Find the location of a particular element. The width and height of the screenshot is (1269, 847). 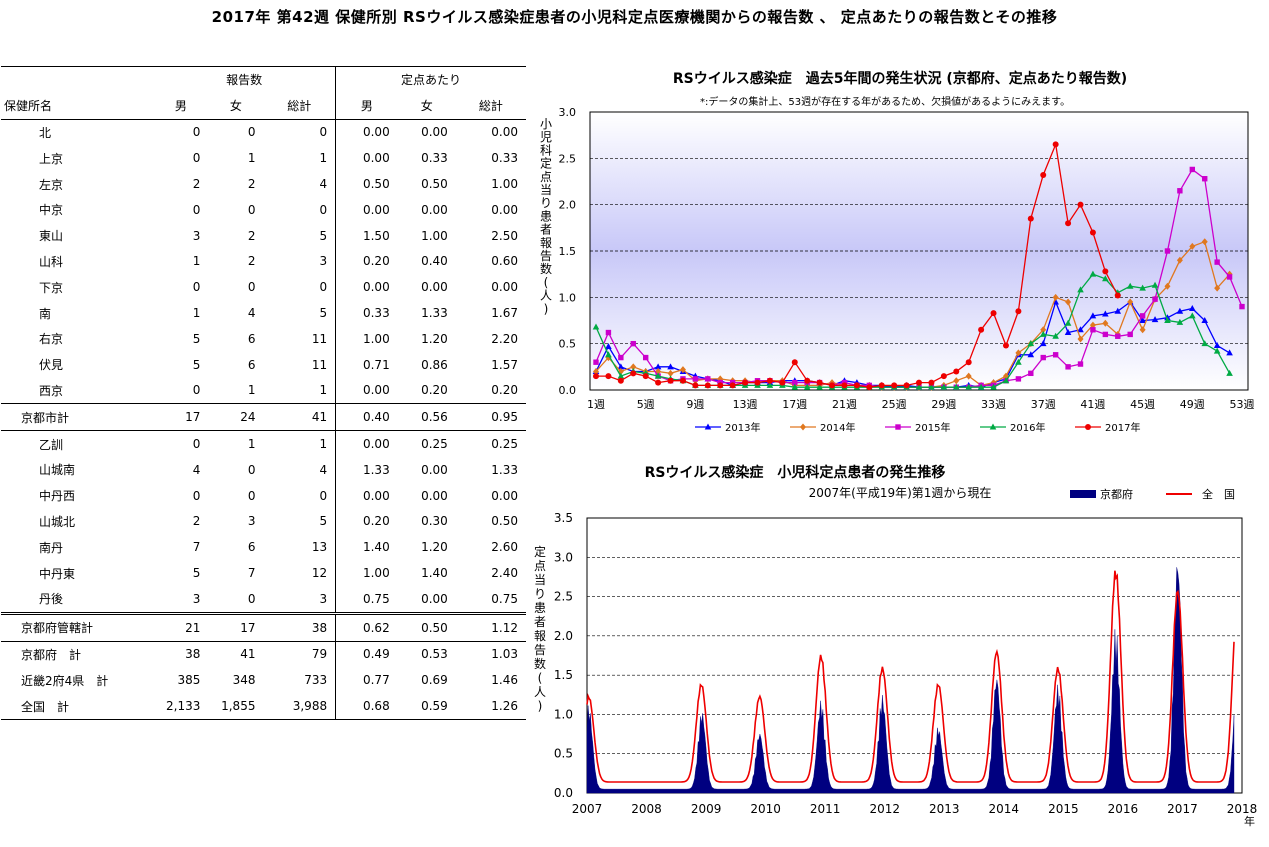

col-header-male-rate: 男 is located at coordinates (366, 106).